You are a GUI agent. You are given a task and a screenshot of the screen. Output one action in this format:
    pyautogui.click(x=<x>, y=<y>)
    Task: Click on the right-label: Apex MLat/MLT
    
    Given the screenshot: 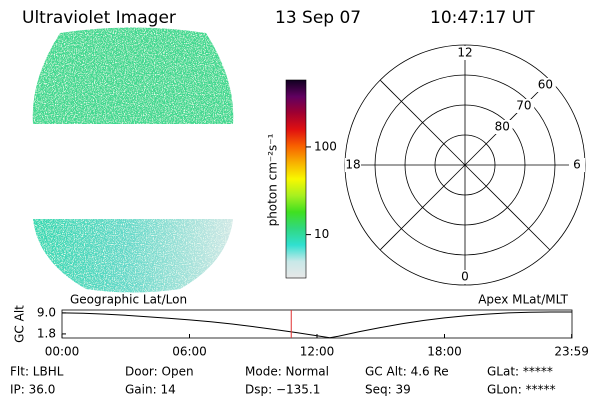 What is the action you would take?
    pyautogui.click(x=523, y=300)
    